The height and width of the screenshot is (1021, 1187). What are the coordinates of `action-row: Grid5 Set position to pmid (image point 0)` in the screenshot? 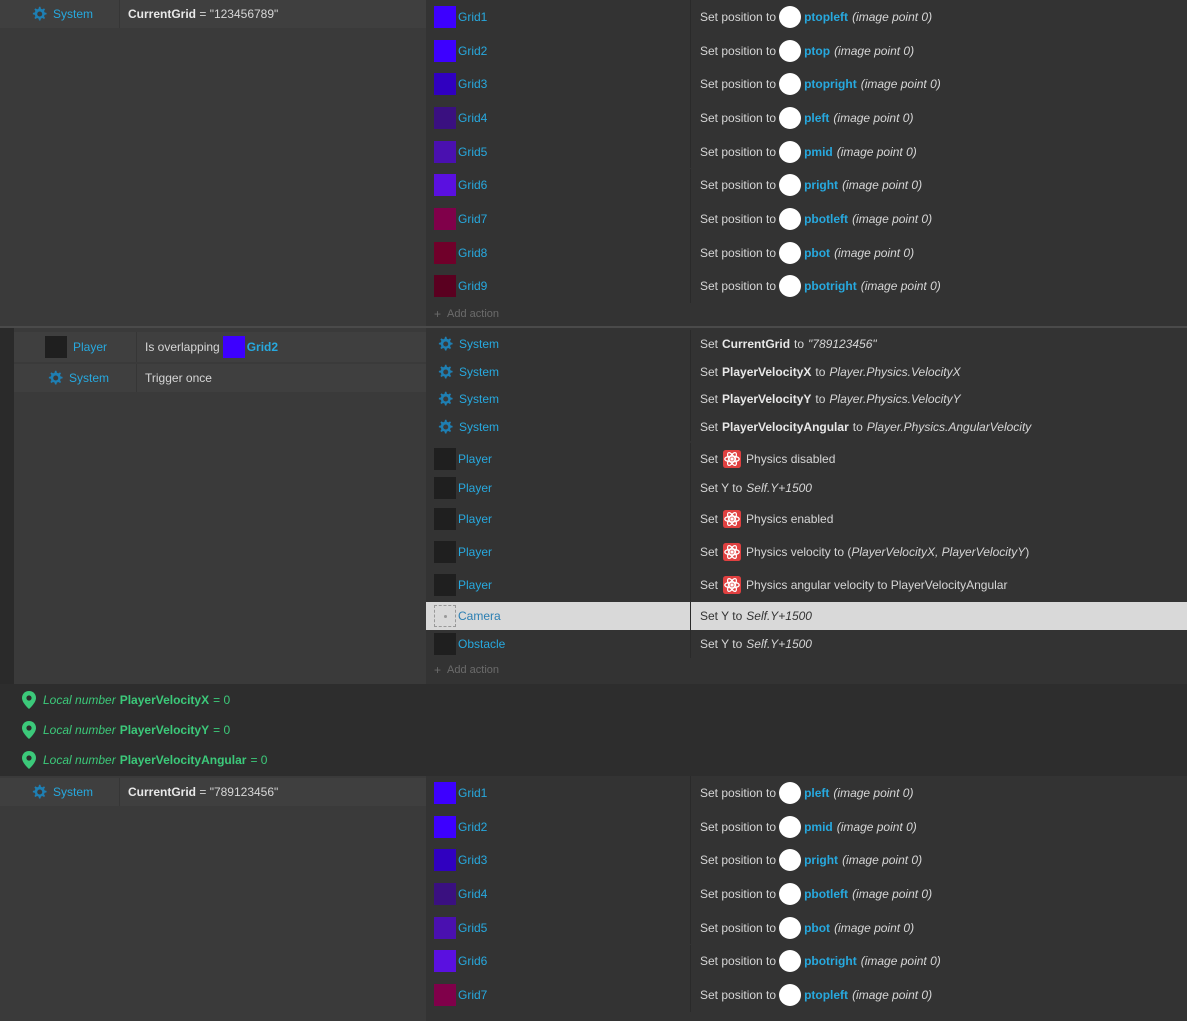 It's located at (806, 151).